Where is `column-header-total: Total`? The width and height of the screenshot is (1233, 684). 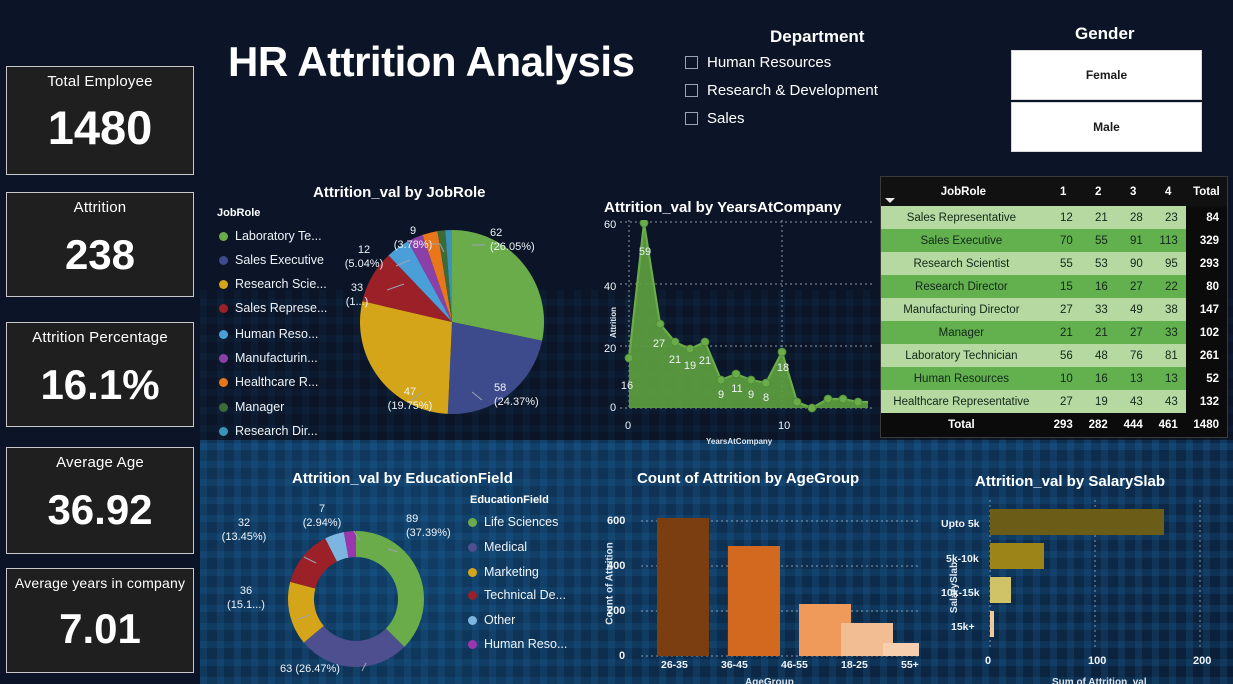 column-header-total: Total is located at coordinates (1206, 191).